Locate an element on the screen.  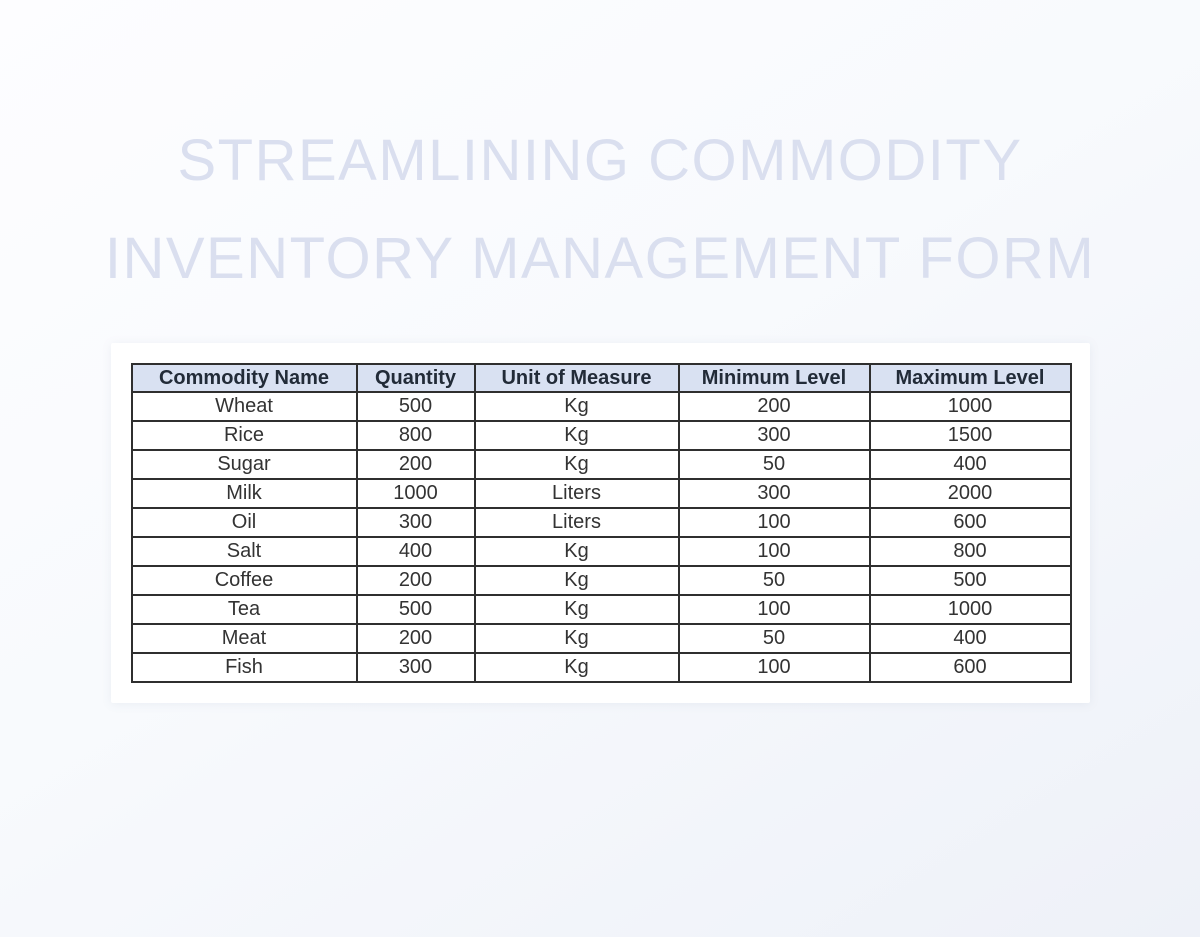
table-cell: Fish is located at coordinates (244, 667).